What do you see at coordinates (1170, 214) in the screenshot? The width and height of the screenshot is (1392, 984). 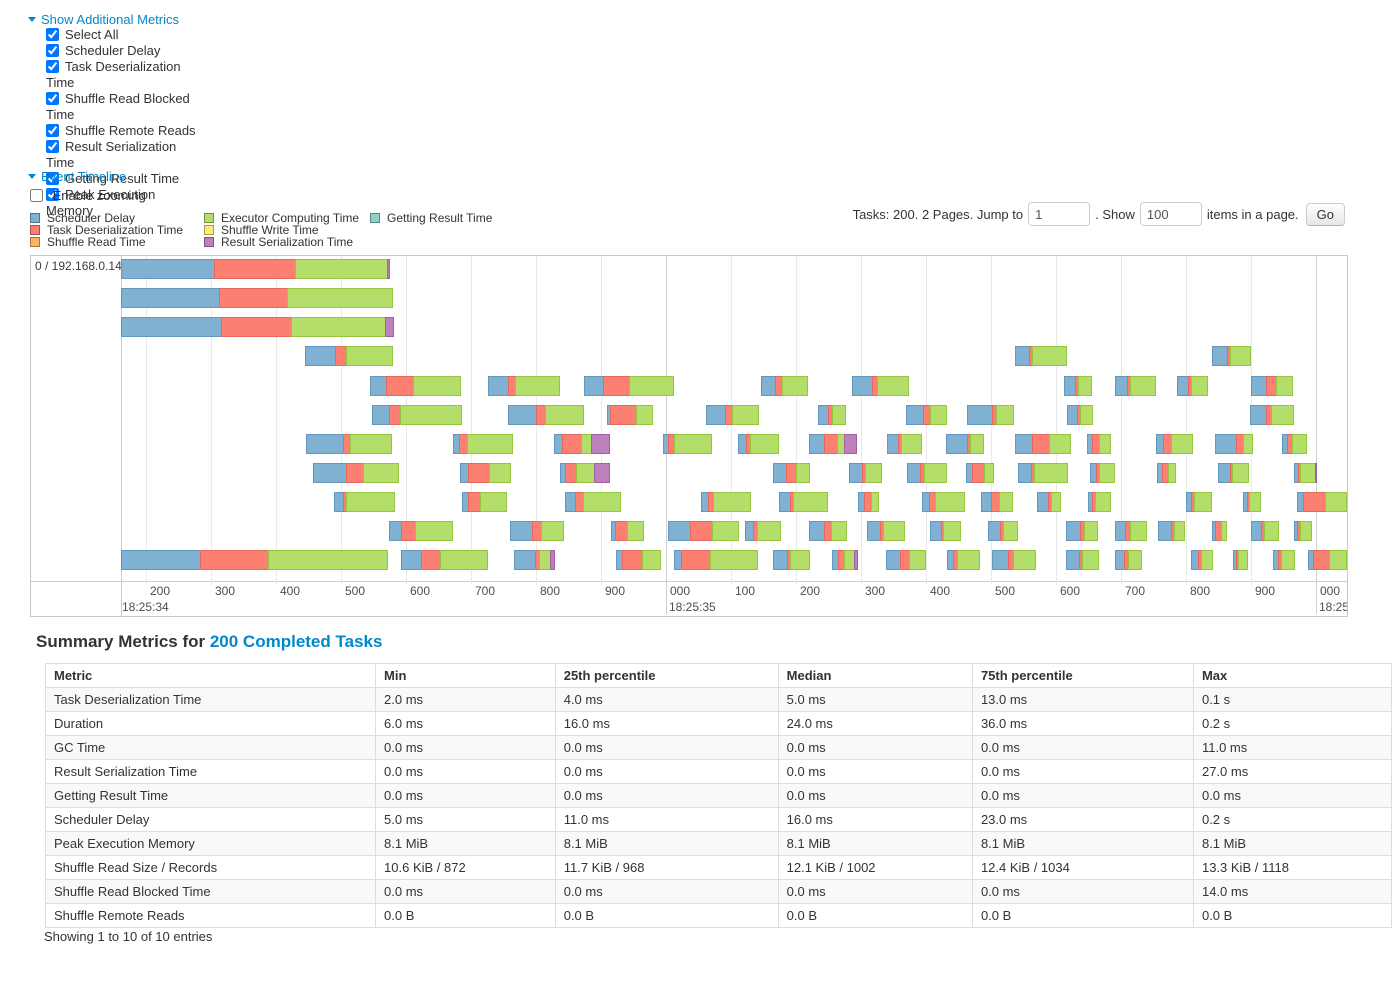 I see `items-per-page-input` at bounding box center [1170, 214].